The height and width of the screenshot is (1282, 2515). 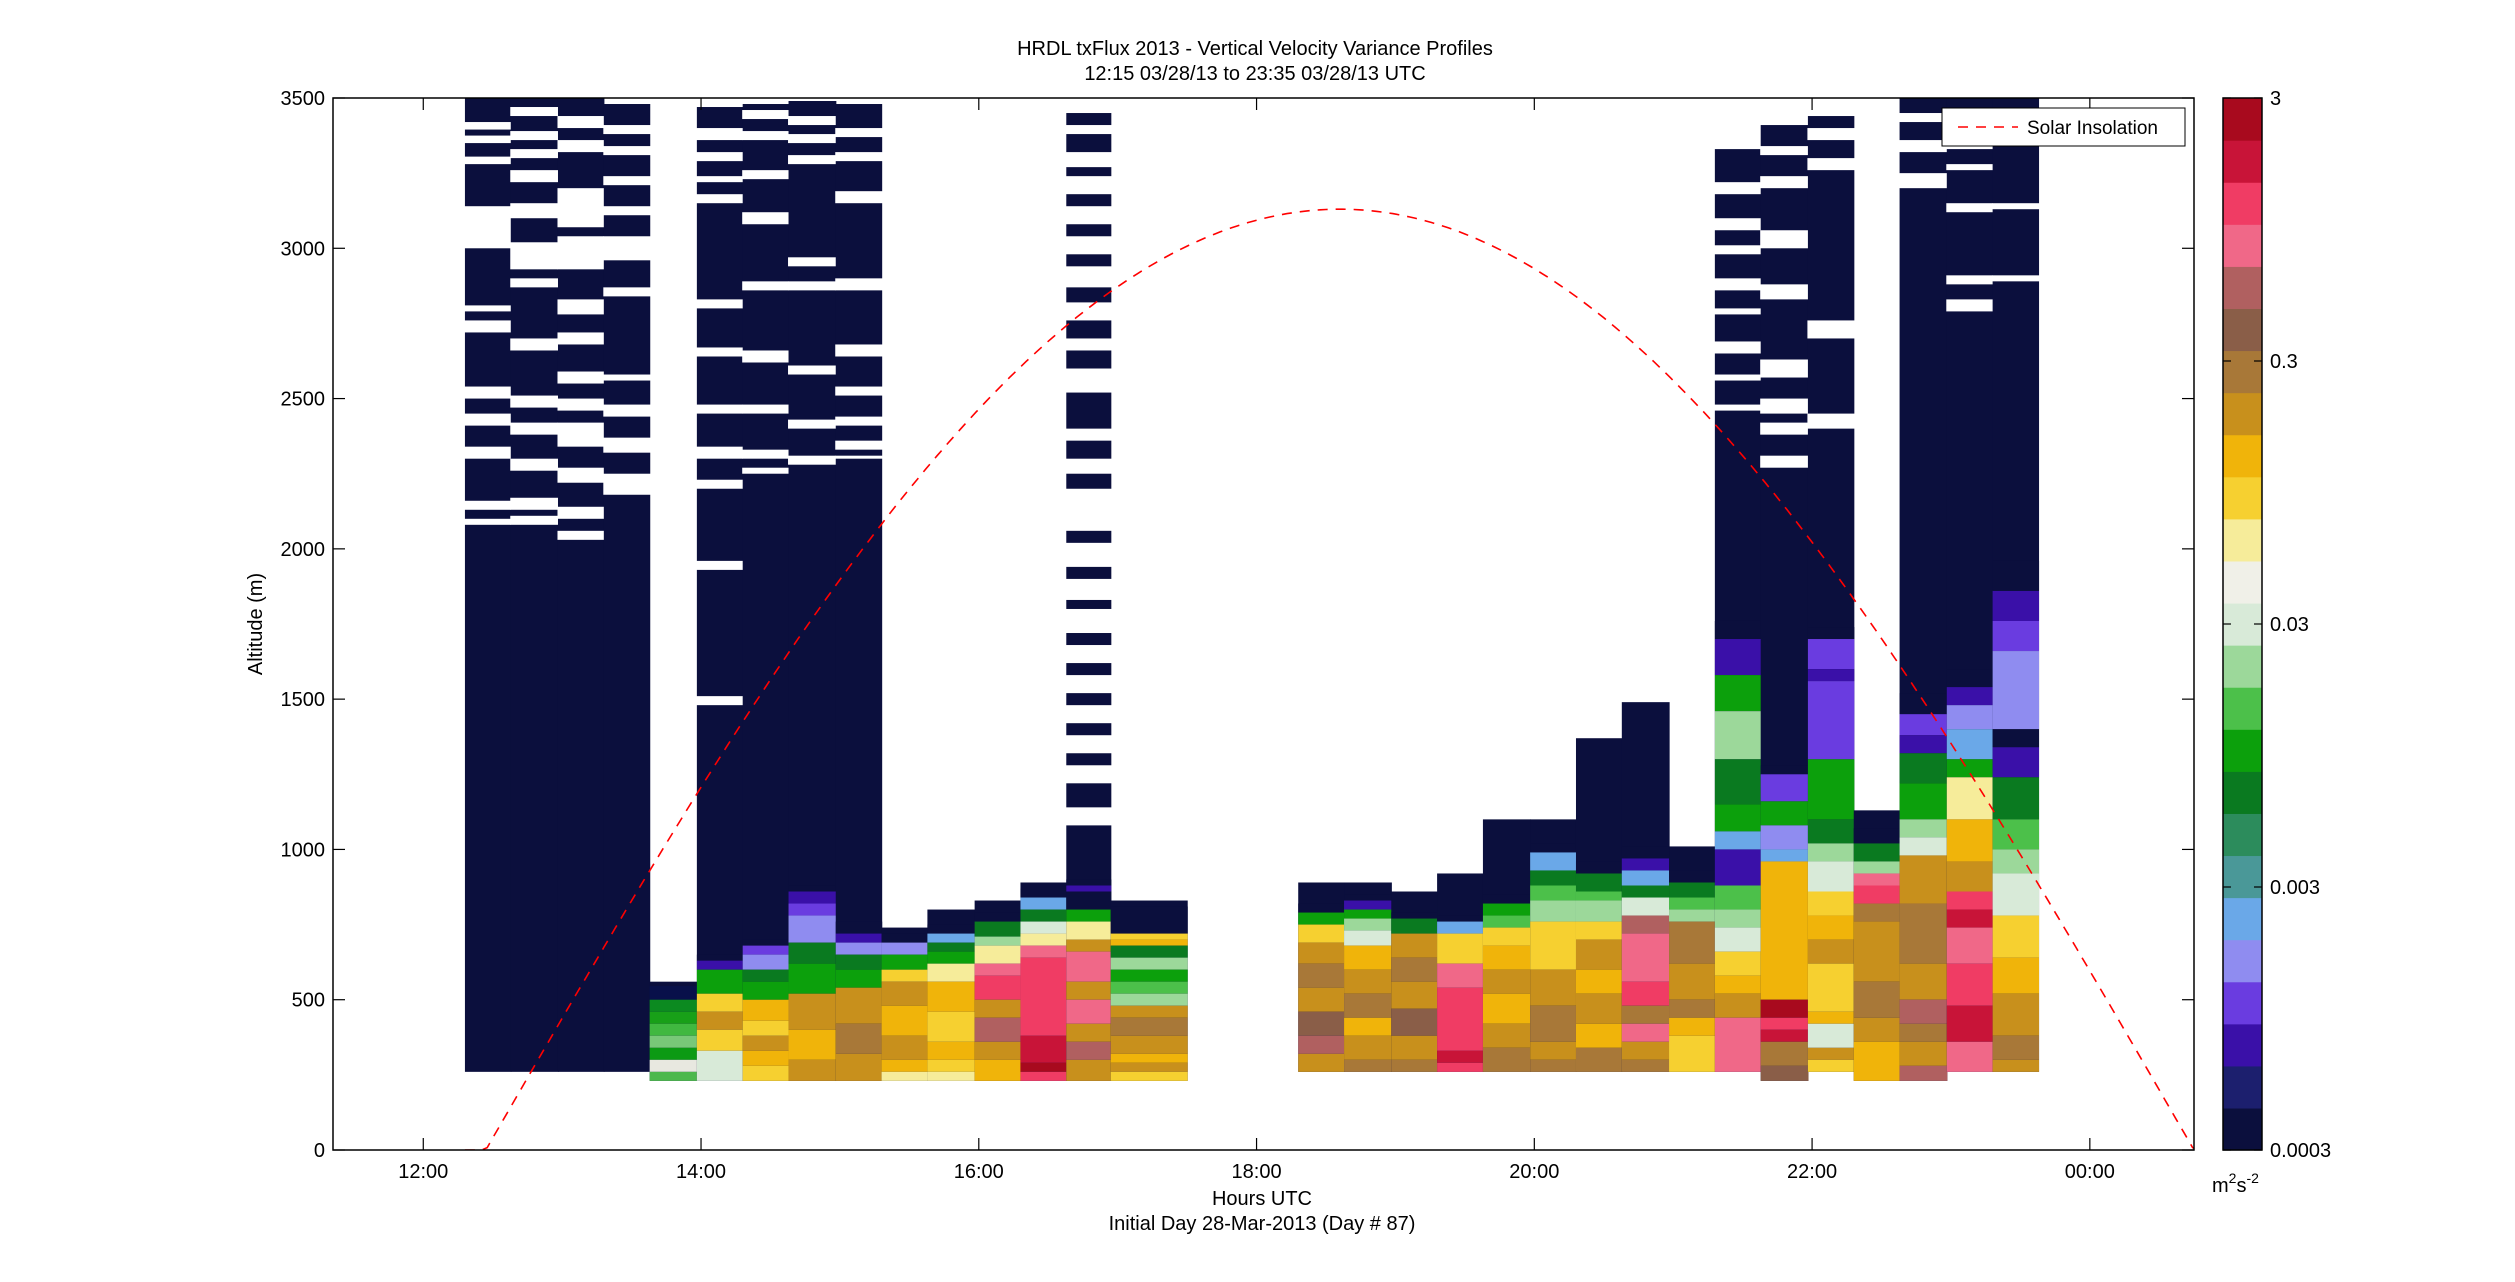 What do you see at coordinates (303, 700) in the screenshot?
I see `y-tick-label: 1500` at bounding box center [303, 700].